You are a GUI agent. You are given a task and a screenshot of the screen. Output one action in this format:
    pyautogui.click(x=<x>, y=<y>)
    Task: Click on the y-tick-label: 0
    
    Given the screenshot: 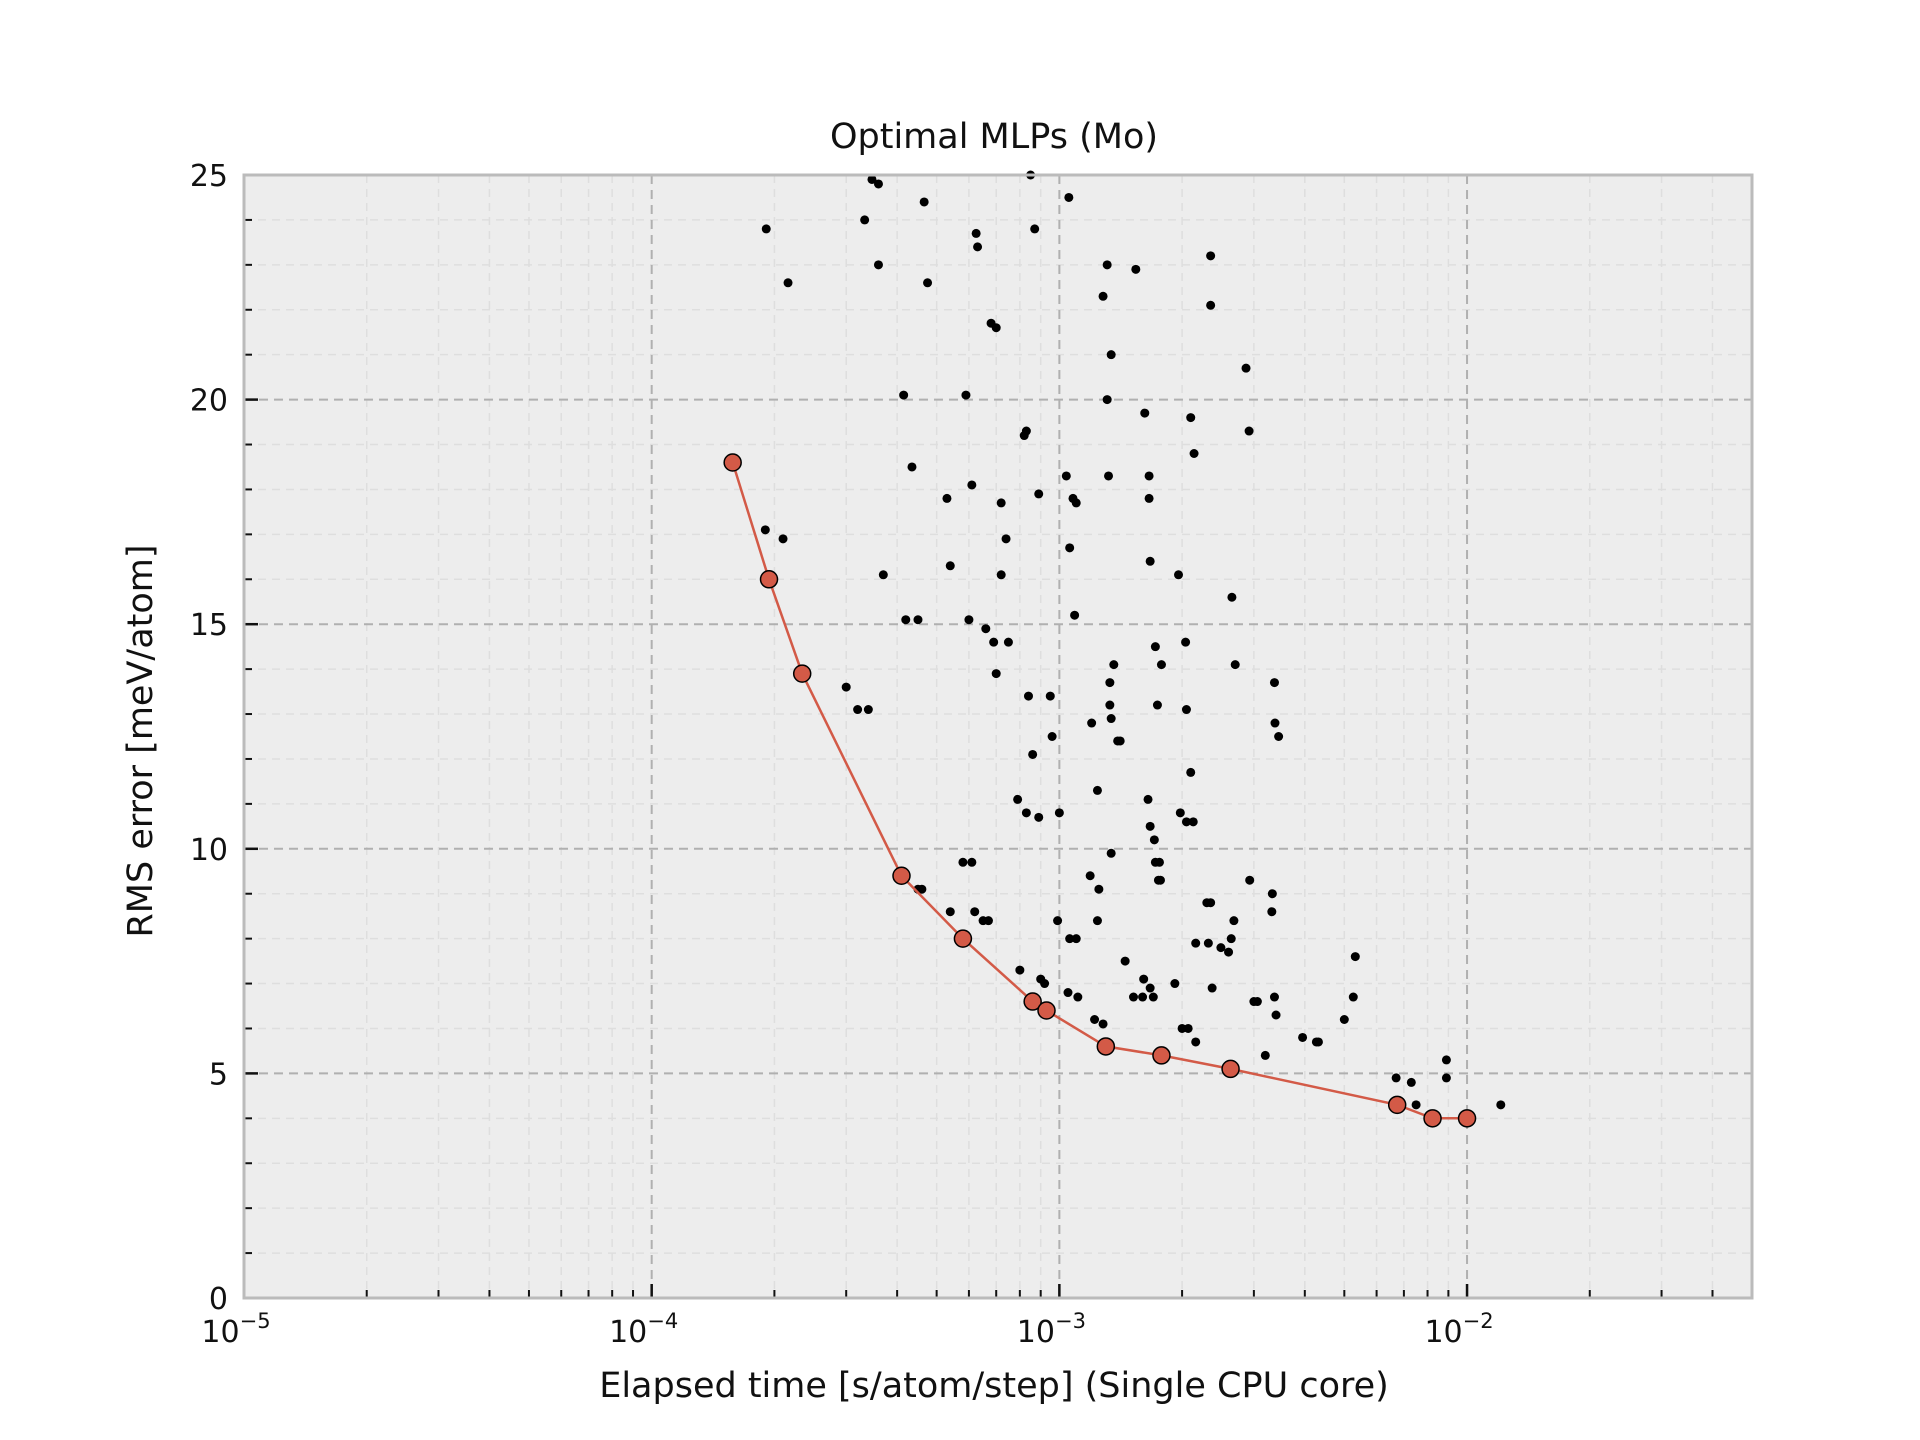 What is the action you would take?
    pyautogui.click(x=218, y=1299)
    